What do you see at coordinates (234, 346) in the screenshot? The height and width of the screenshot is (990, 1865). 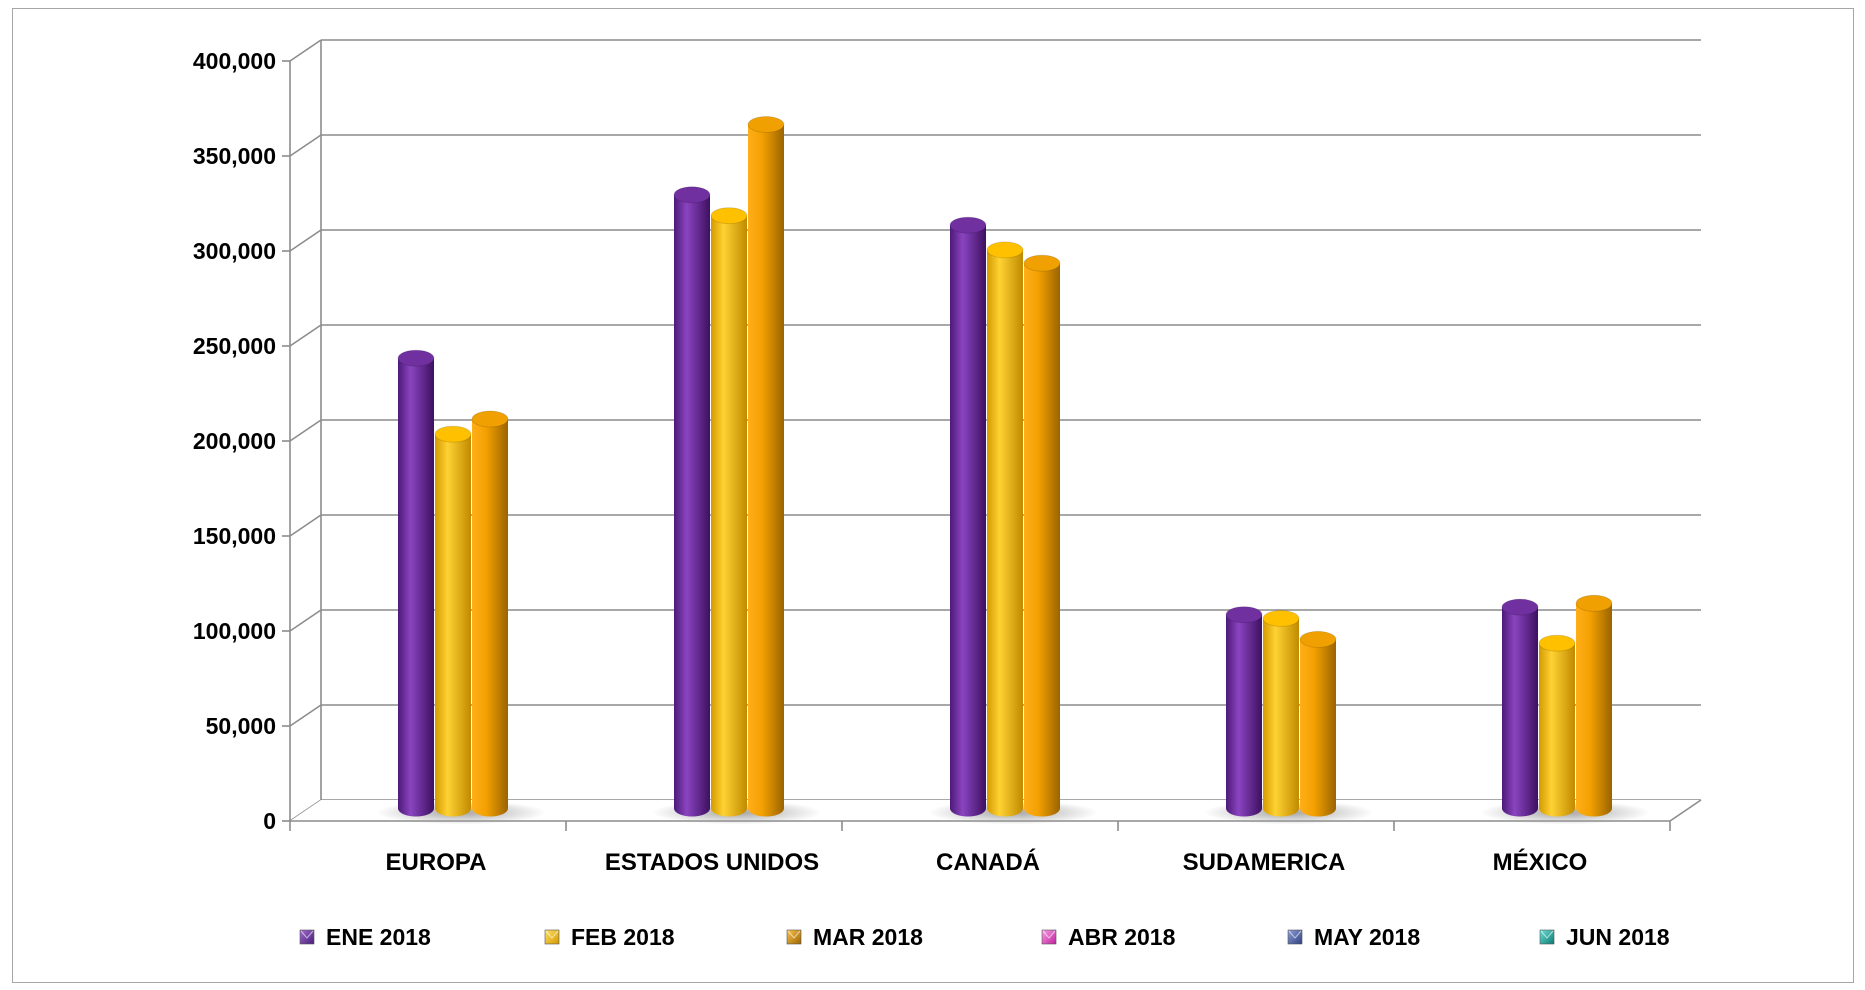 I see `y-tick-label: 250,000` at bounding box center [234, 346].